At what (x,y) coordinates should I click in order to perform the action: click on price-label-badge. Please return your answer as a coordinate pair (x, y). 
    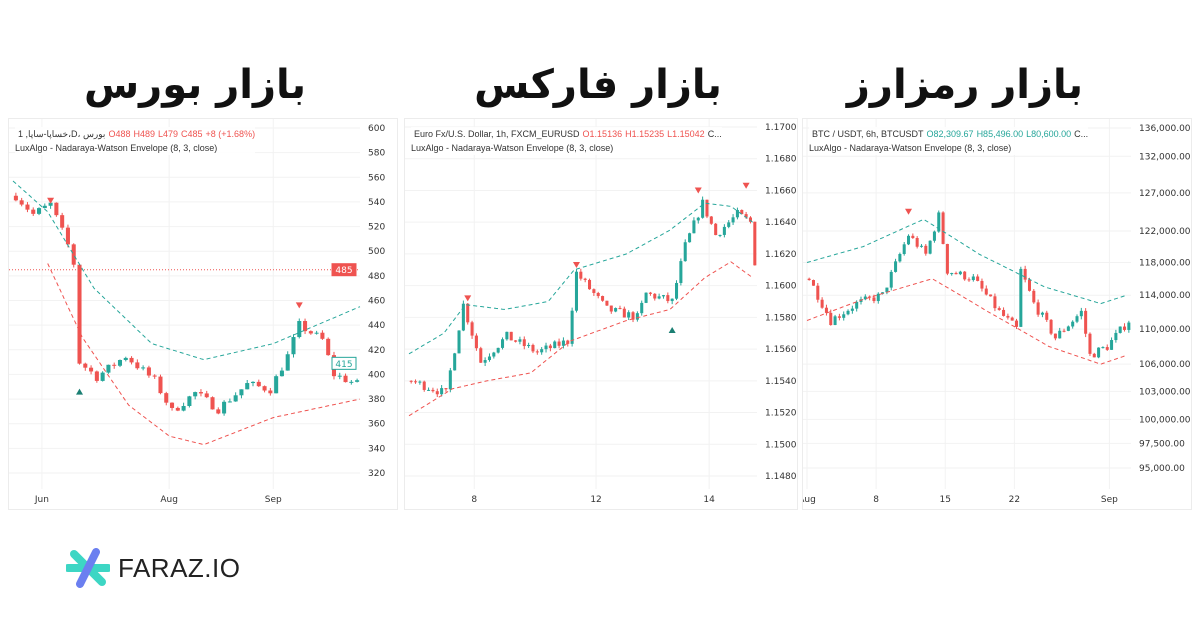
    Looking at the image, I should click on (344, 270).